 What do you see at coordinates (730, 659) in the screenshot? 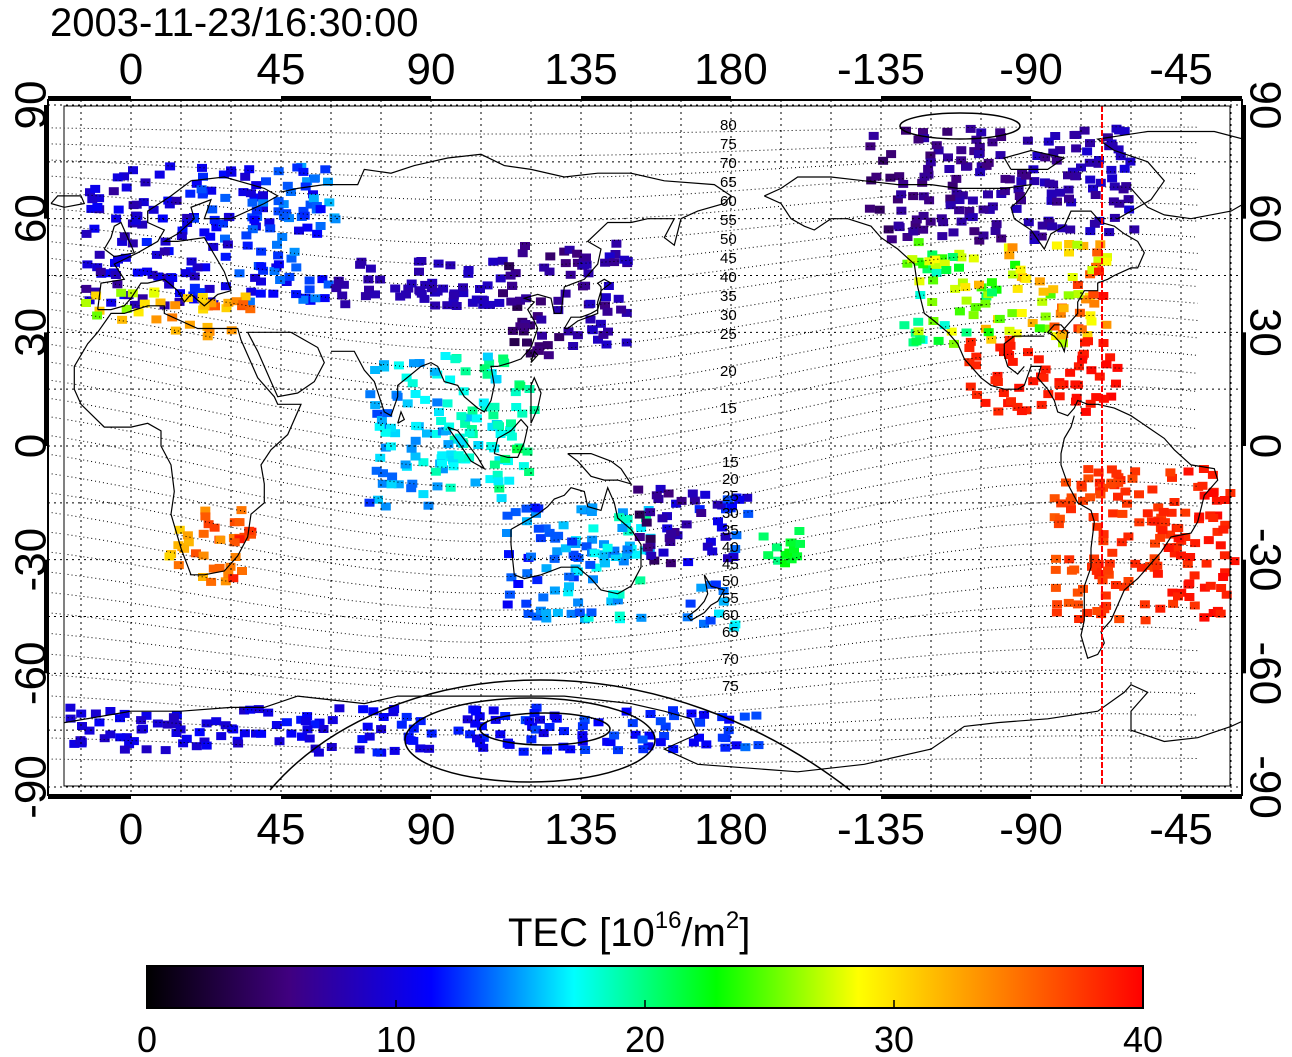
I see `contour-label: 70` at bounding box center [730, 659].